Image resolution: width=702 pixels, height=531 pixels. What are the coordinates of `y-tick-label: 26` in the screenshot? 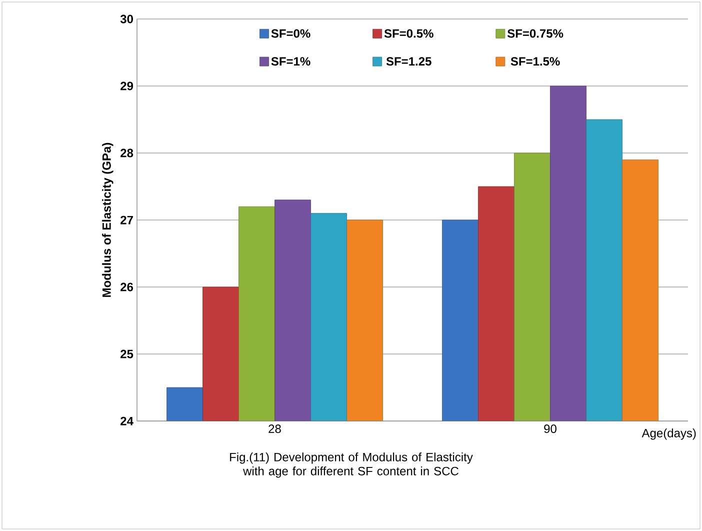 It's located at (127, 287).